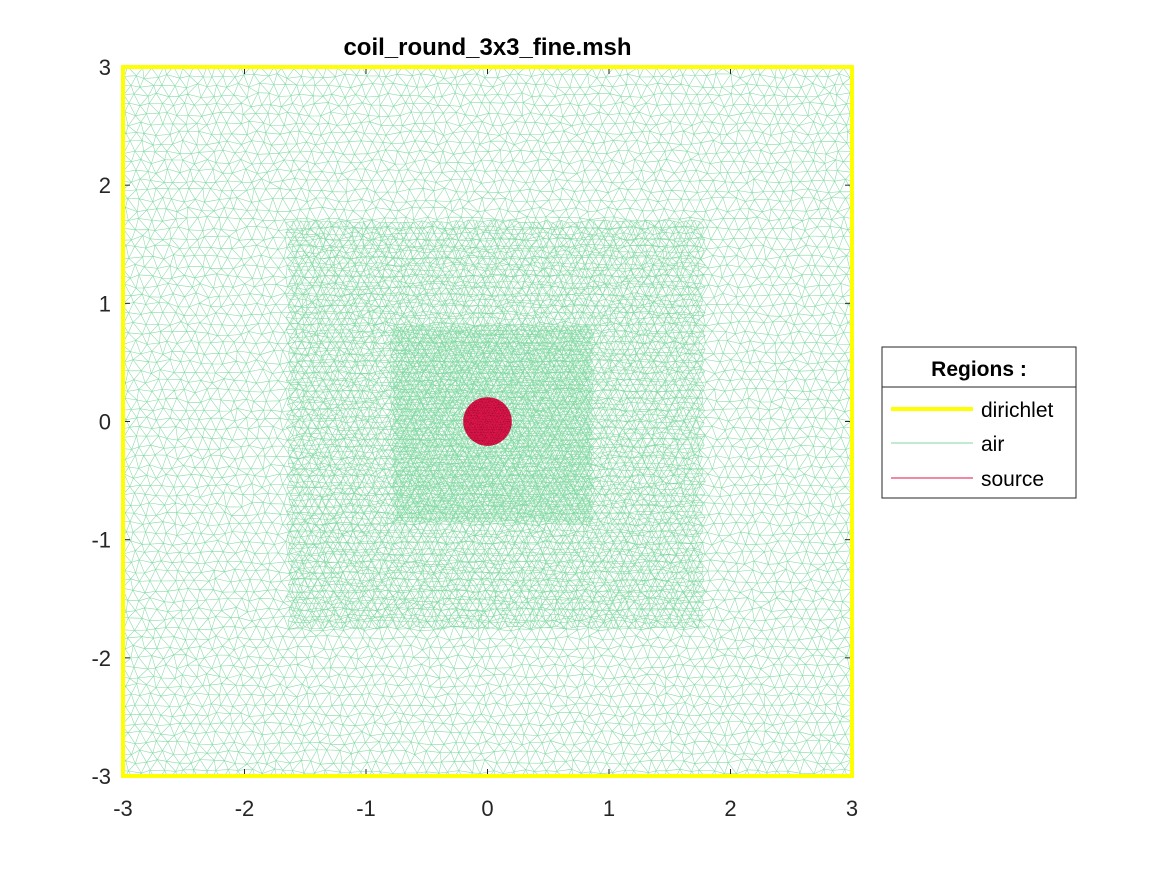  Describe the element at coordinates (609, 808) in the screenshot. I see `x-tick-label: 1` at that location.